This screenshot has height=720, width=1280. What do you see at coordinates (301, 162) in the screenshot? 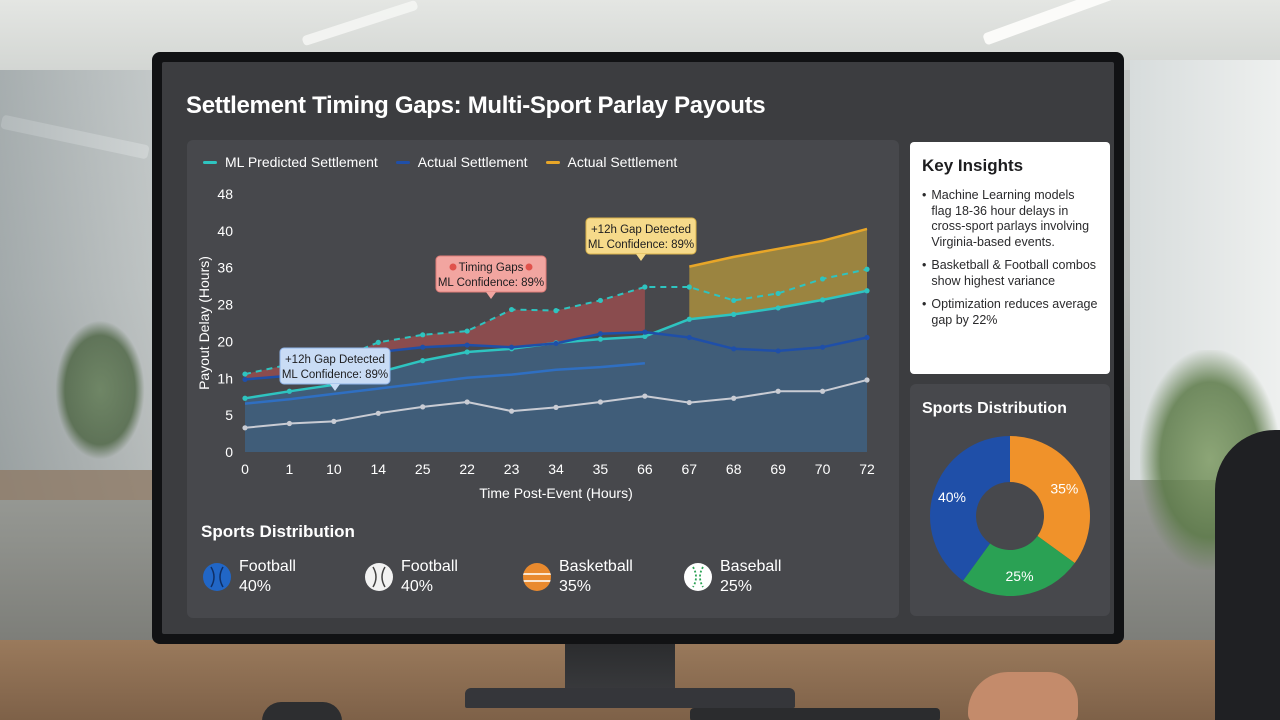
I see `legend-label: ML Predicted Settlement` at bounding box center [301, 162].